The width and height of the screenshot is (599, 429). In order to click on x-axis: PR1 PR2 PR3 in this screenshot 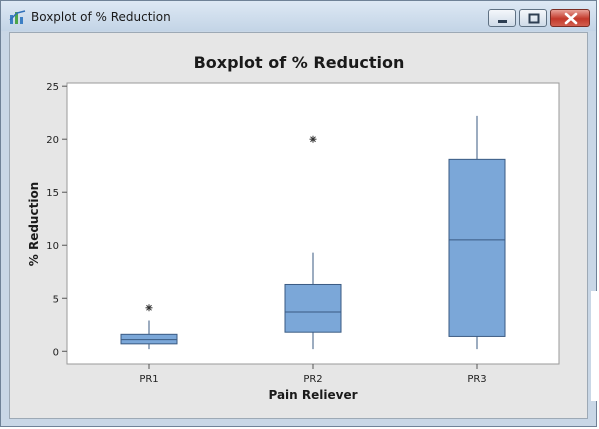, I will do `click(313, 374)`.